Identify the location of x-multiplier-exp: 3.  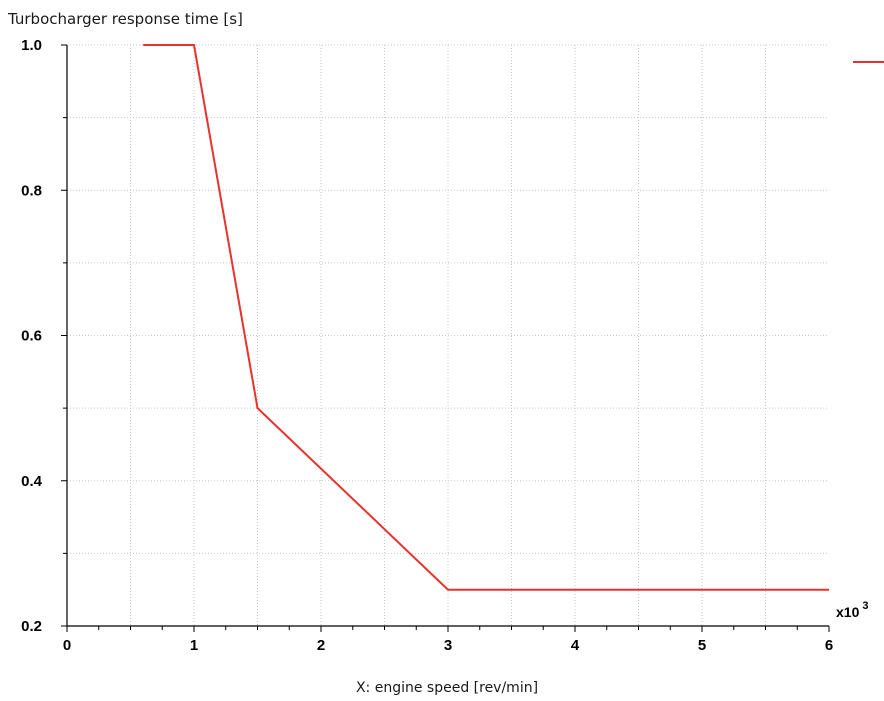
(865, 606).